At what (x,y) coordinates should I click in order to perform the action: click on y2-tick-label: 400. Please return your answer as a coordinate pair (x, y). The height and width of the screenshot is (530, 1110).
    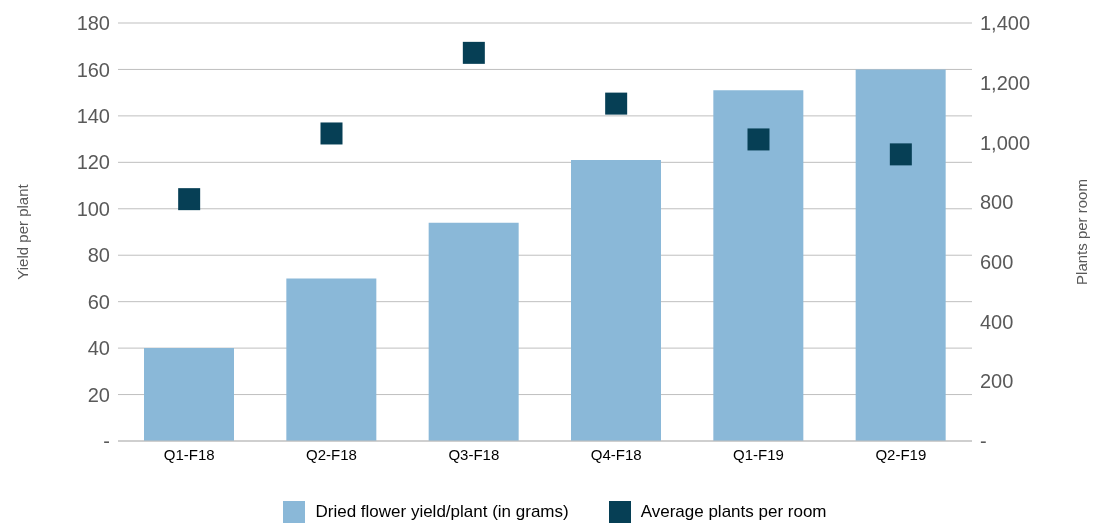
    Looking at the image, I should click on (997, 321).